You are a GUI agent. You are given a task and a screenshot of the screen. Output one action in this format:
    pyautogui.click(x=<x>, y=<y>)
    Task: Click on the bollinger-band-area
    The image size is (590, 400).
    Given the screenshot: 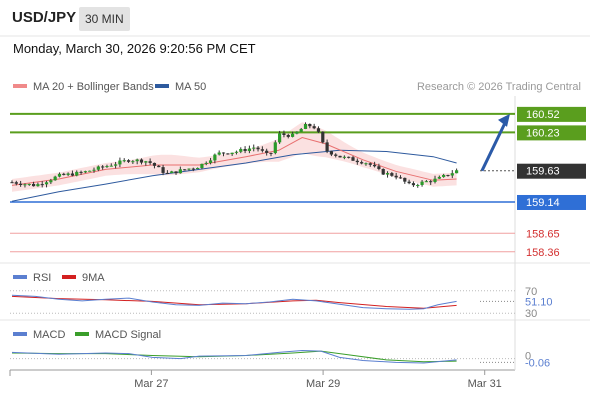 What is the action you would take?
    pyautogui.click(x=234, y=157)
    